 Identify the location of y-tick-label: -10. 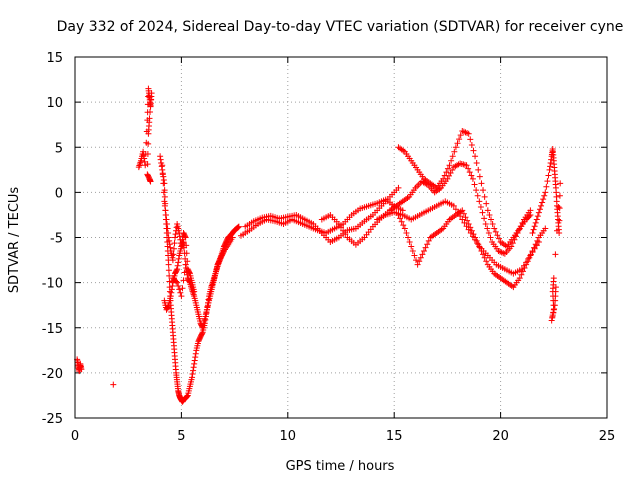
(52, 284).